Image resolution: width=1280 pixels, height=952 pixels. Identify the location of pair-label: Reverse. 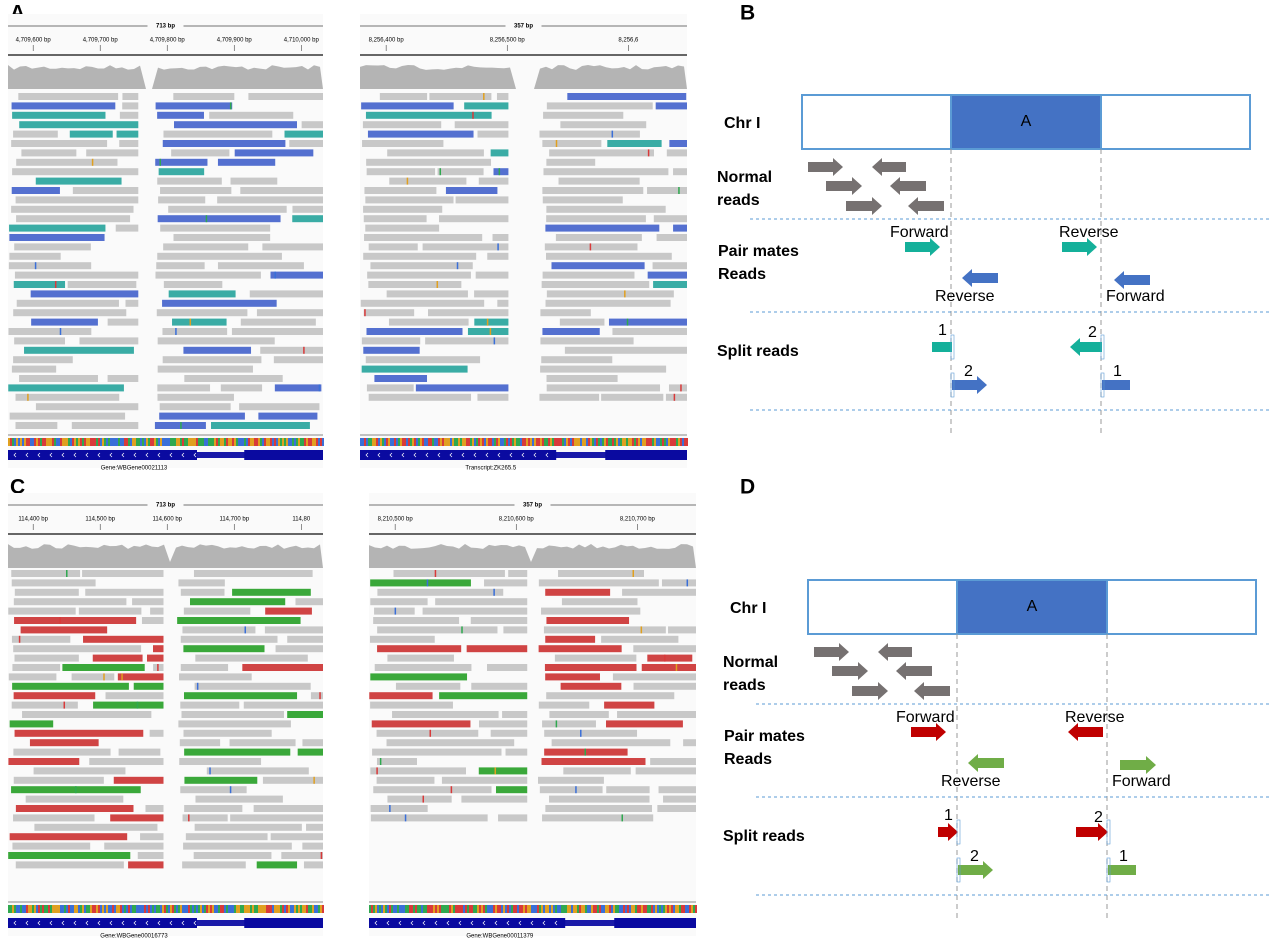
(1089, 232).